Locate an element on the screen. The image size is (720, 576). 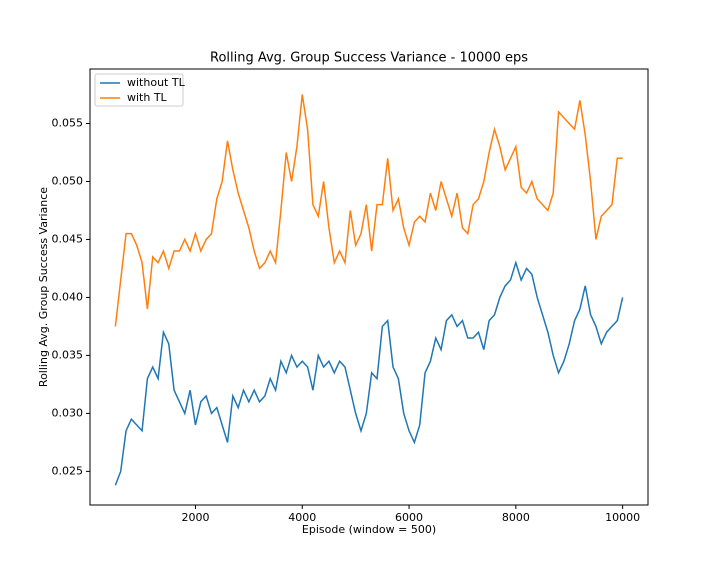
x-tick-label: 8000 is located at coordinates (516, 517).